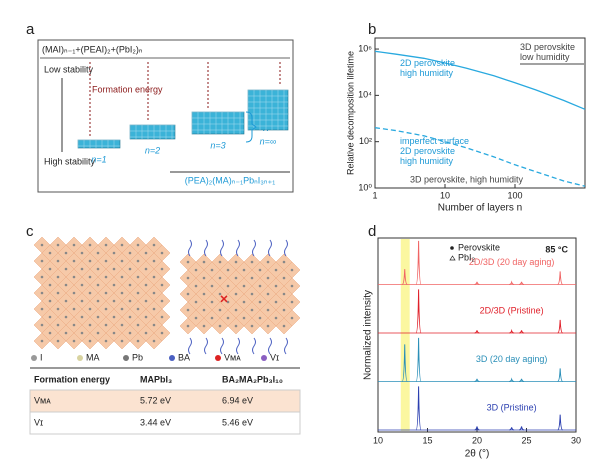  I want to click on table-header: BA₂MA₂Pb₃I₁₀, so click(252, 379).